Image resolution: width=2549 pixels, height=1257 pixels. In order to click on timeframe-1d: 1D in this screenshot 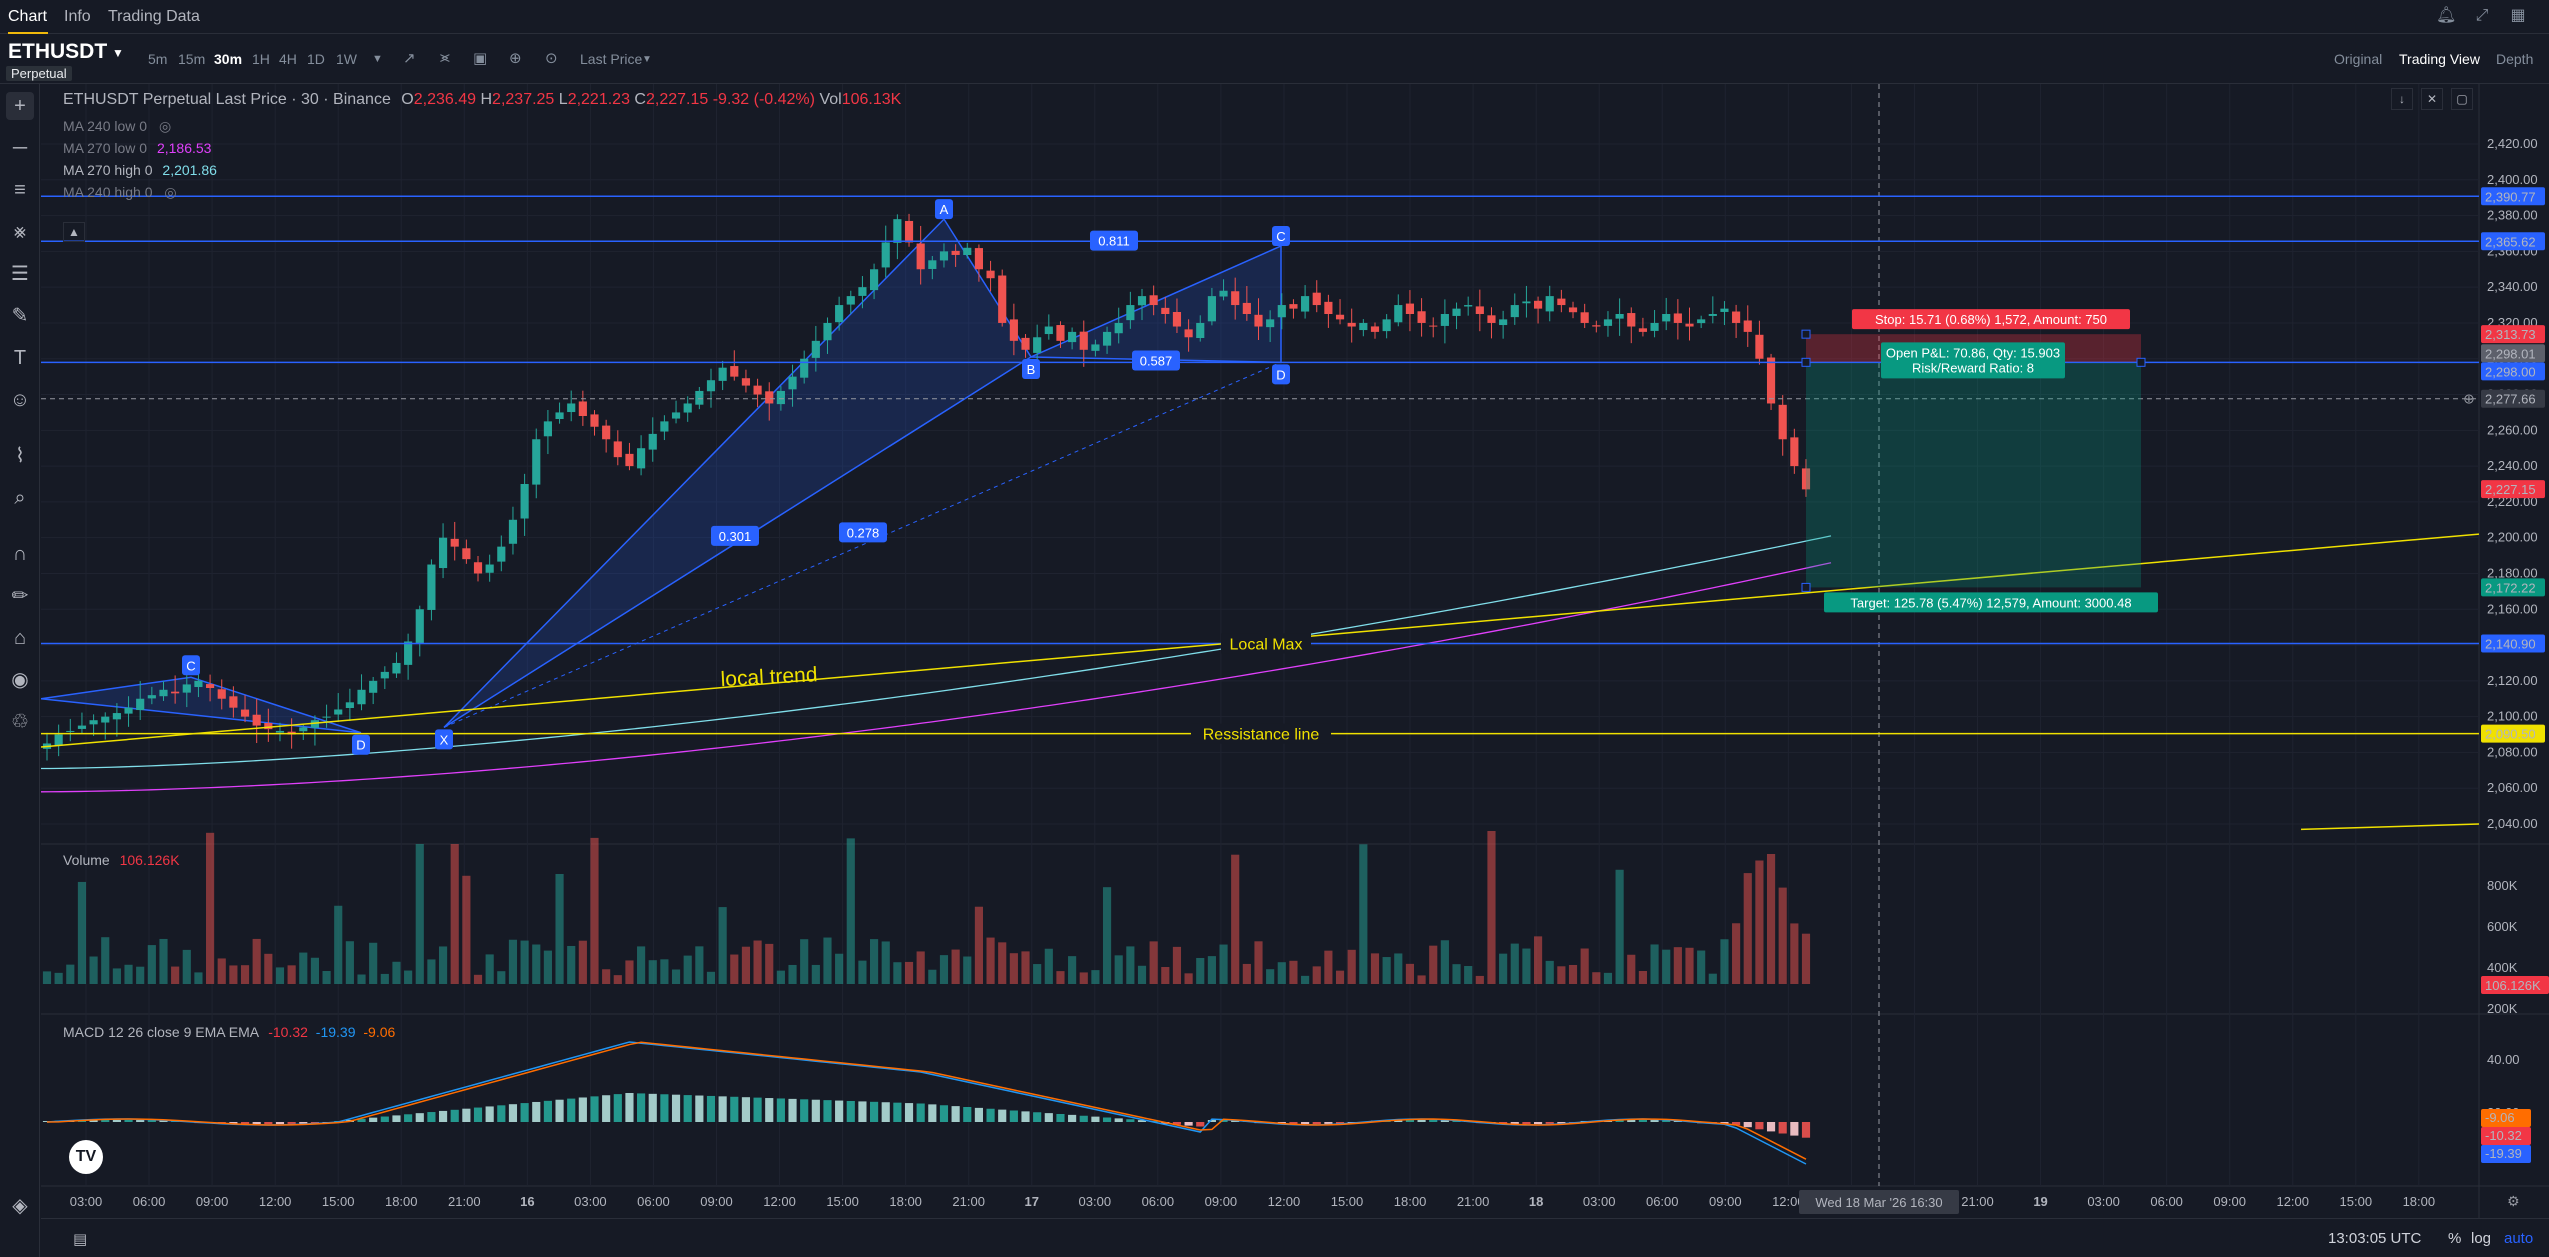, I will do `click(316, 59)`.